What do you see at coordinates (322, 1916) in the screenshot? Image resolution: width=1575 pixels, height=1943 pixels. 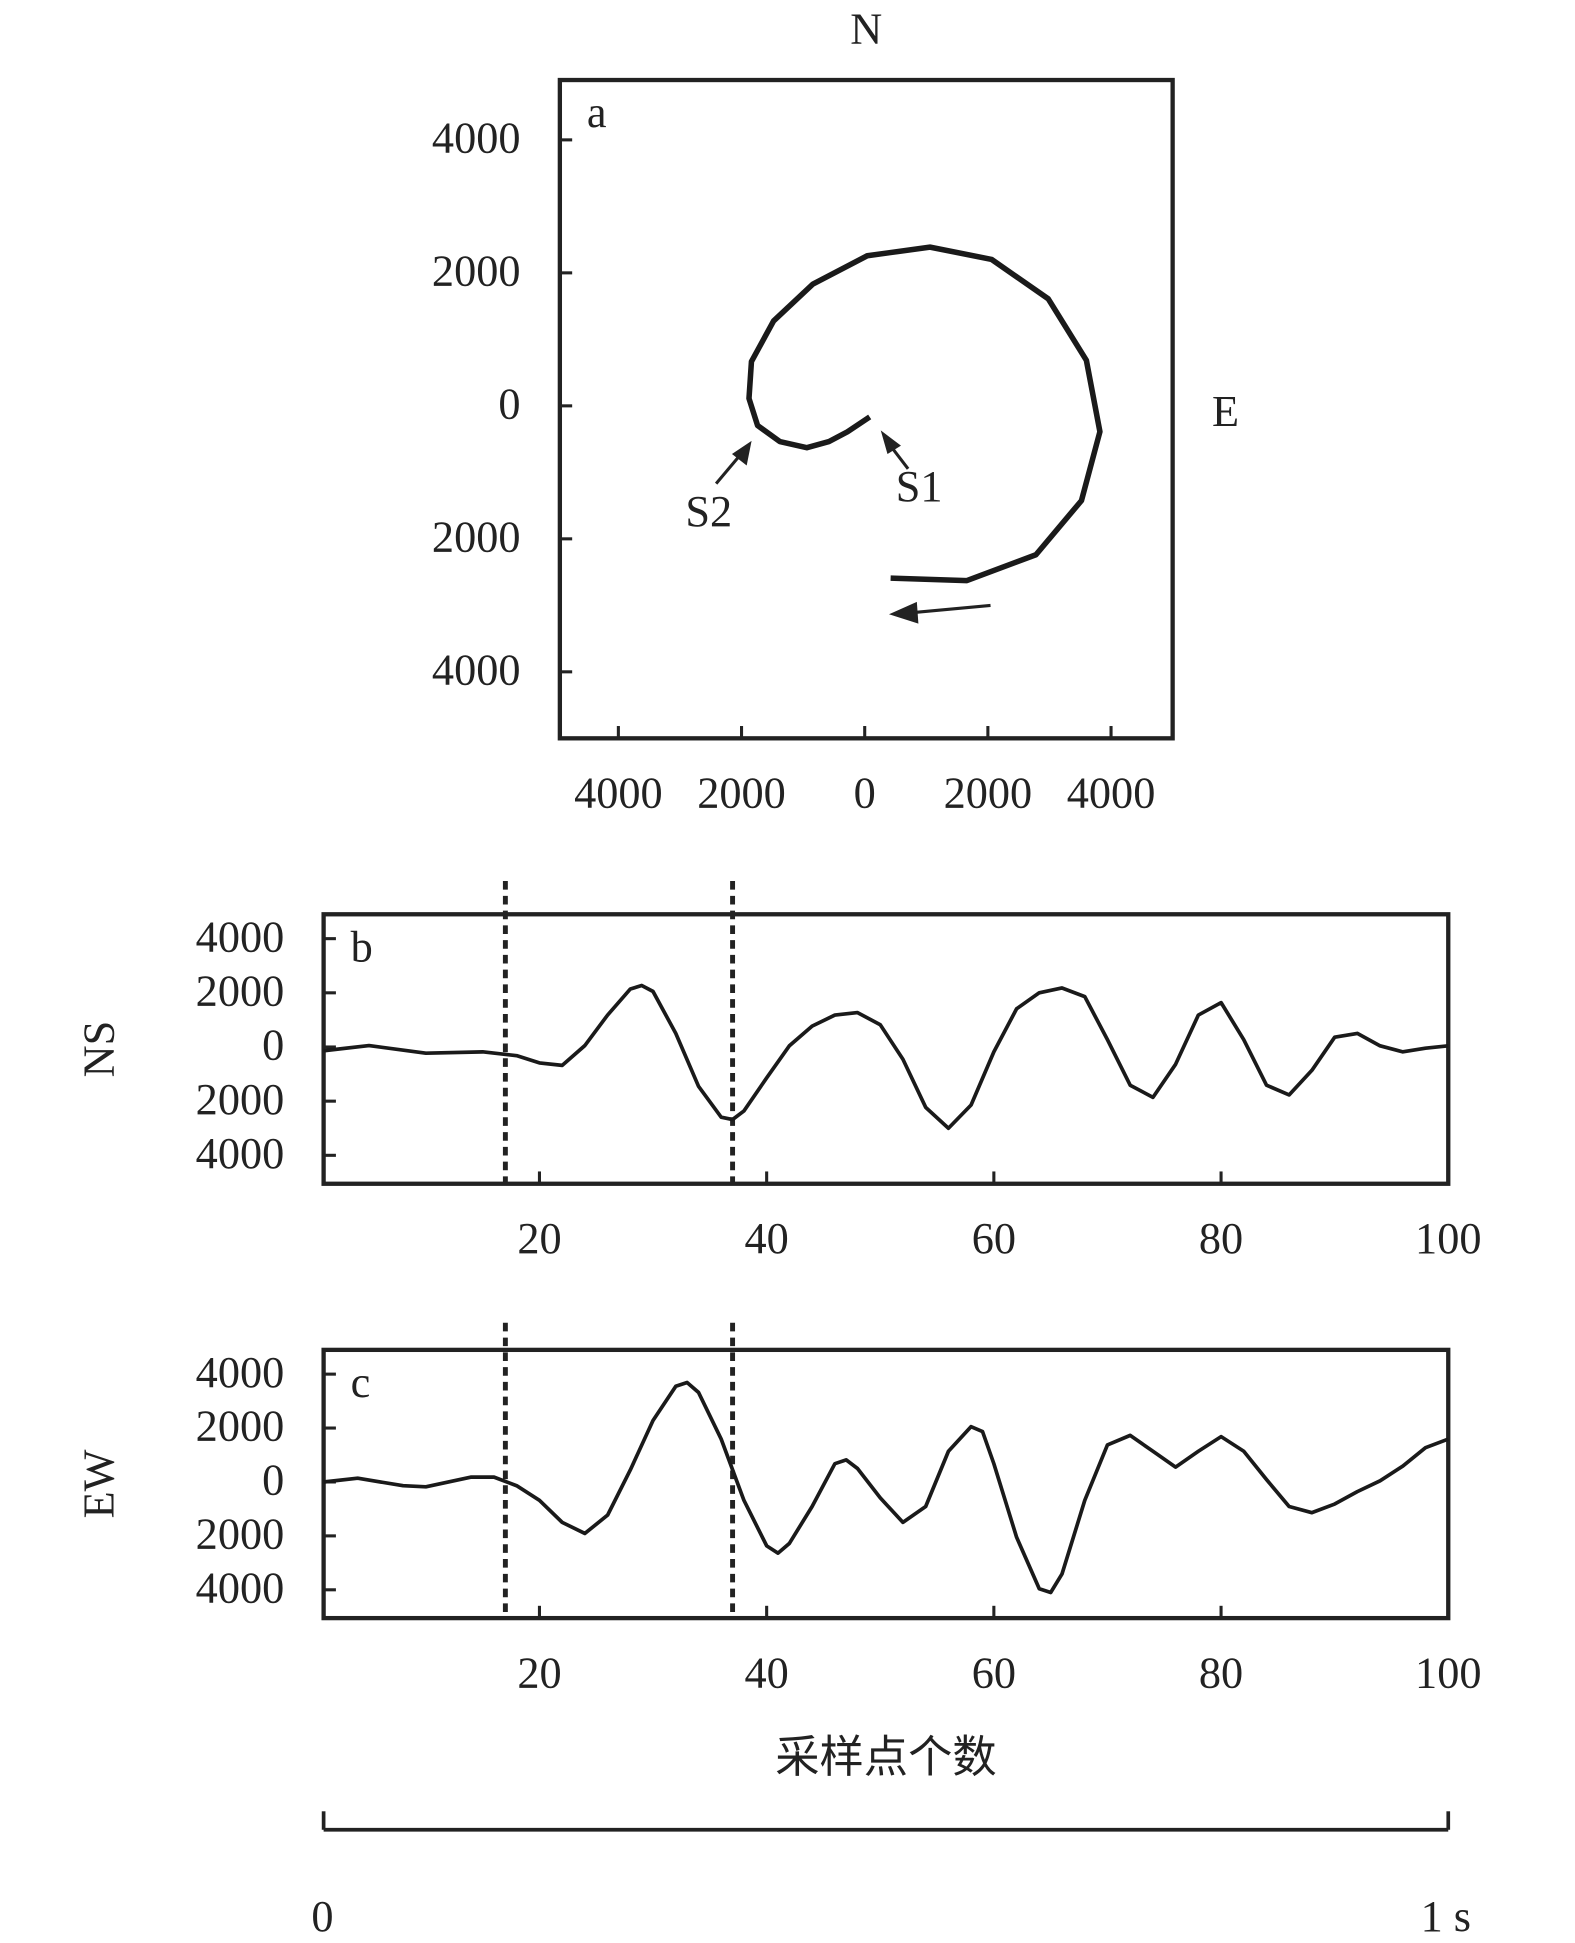 I see `scale-bar-label: 0` at bounding box center [322, 1916].